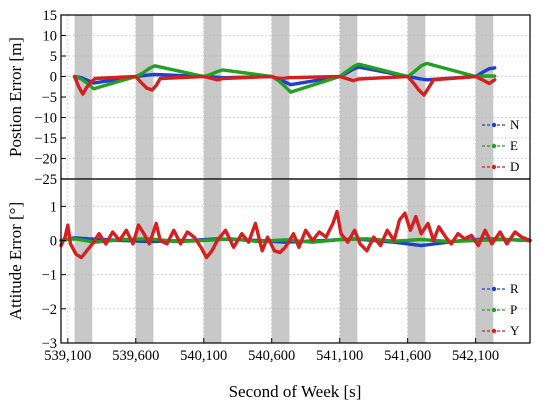  Describe the element at coordinates (53, 242) in the screenshot. I see `y-tick-label-1-1: 0` at that location.